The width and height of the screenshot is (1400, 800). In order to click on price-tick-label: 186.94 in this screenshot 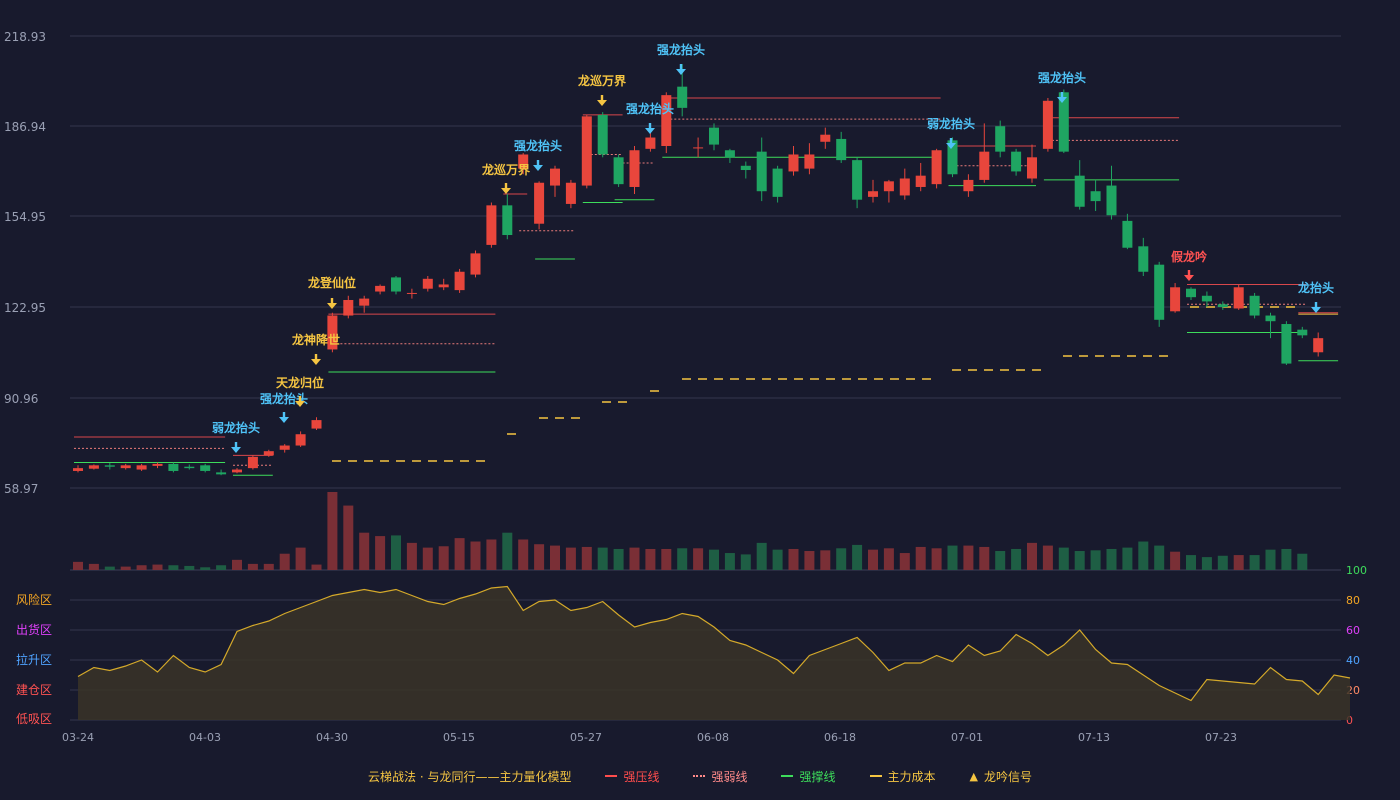, I will do `click(25, 127)`.